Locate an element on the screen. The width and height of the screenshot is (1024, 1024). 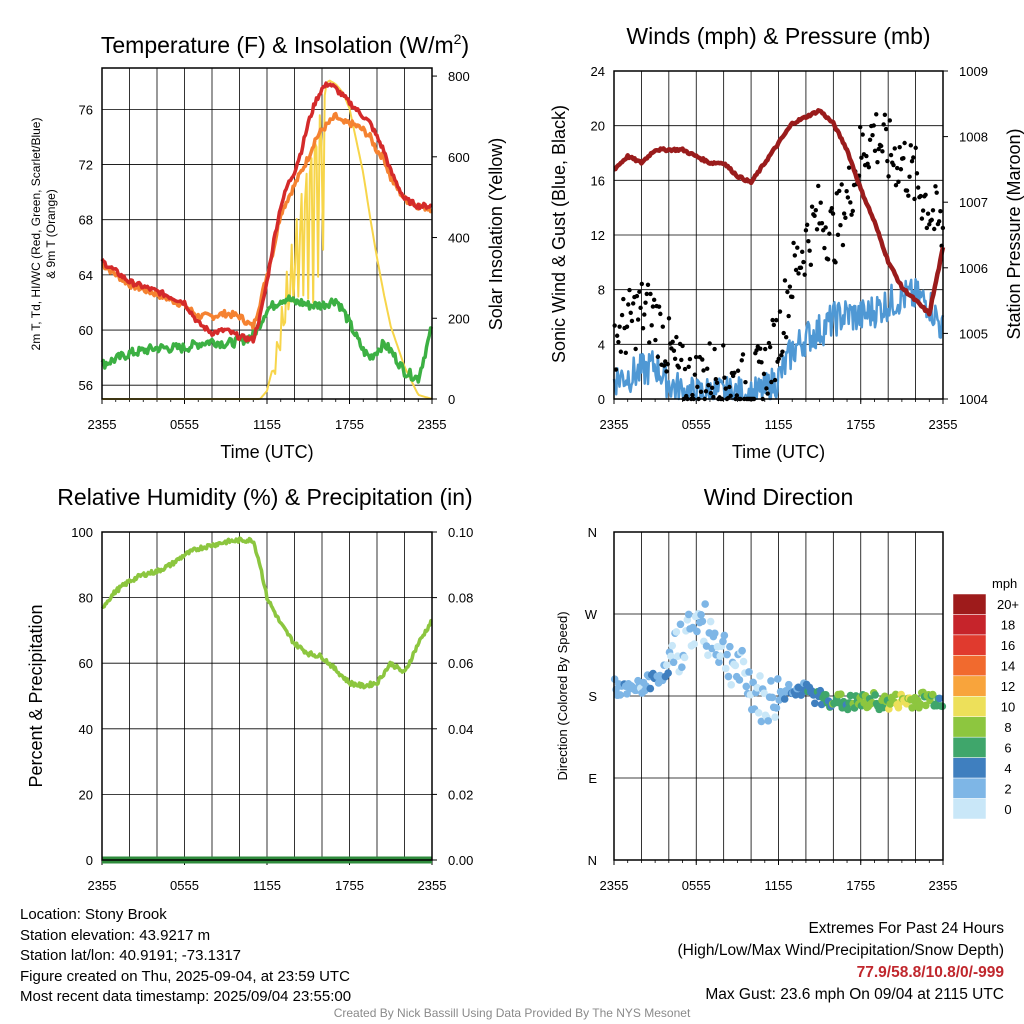
colorbar-label: 4 is located at coordinates (1007, 768).